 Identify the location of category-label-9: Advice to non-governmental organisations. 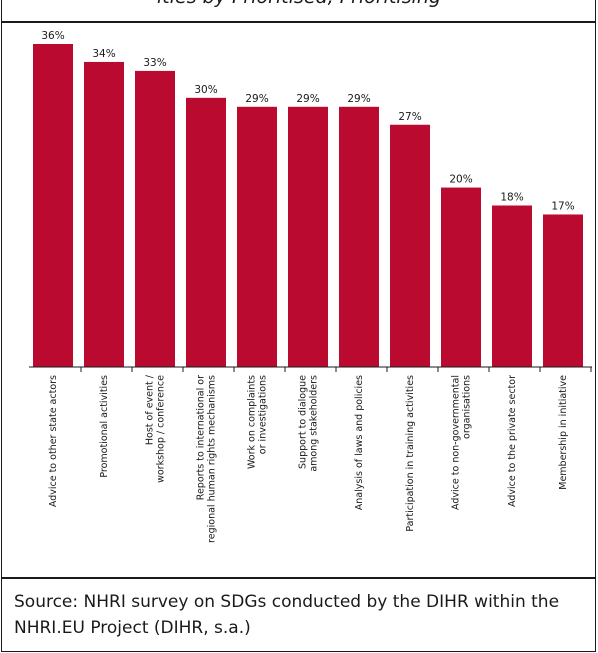
(462, 442).